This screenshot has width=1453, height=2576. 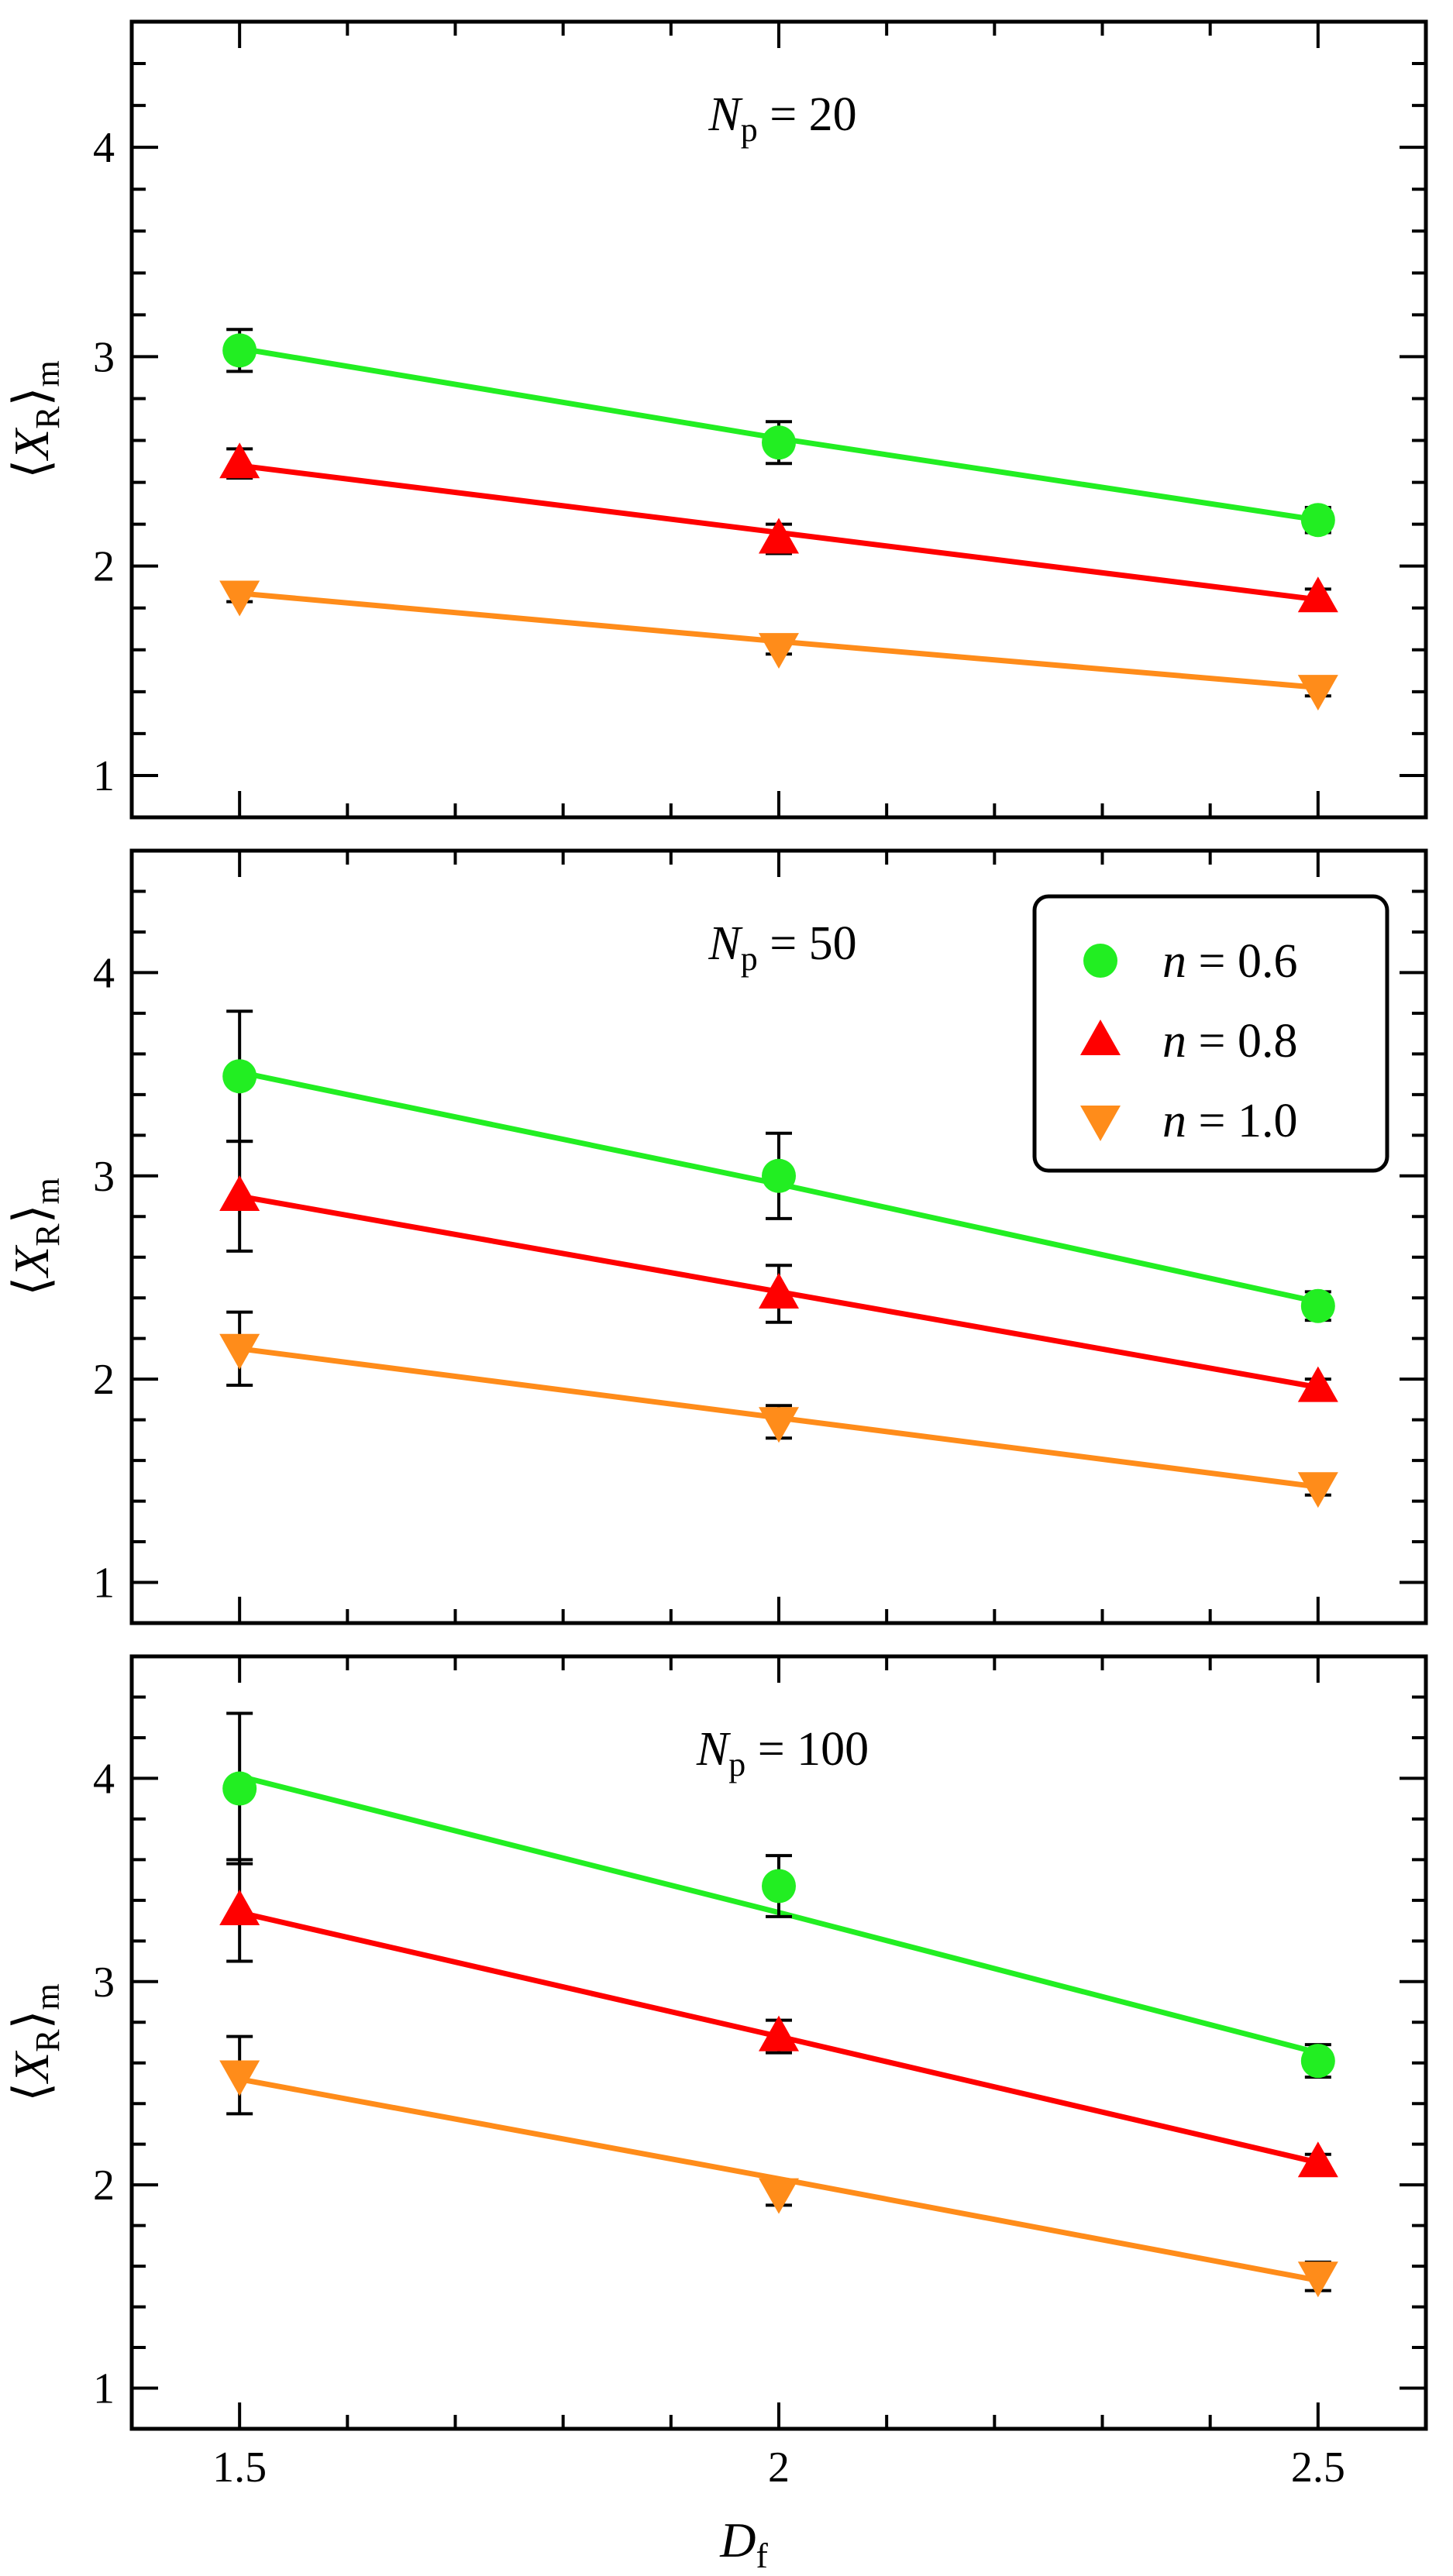 I want to click on legend-box, so click(x=1211, y=1033).